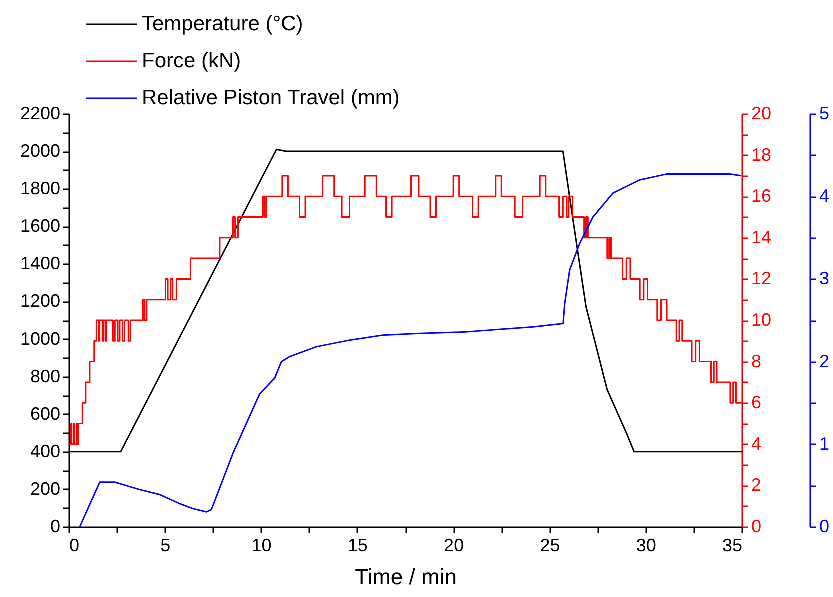  What do you see at coordinates (732, 546) in the screenshot?
I see `x-tick-label: 35` at bounding box center [732, 546].